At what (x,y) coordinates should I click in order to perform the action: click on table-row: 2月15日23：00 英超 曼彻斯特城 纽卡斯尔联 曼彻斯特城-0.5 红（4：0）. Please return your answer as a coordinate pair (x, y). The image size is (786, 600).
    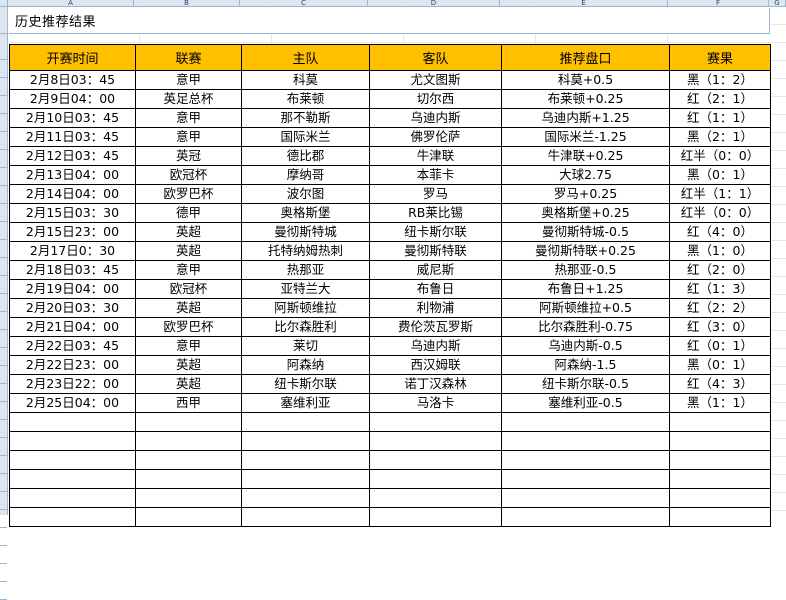
    Looking at the image, I should click on (390, 232).